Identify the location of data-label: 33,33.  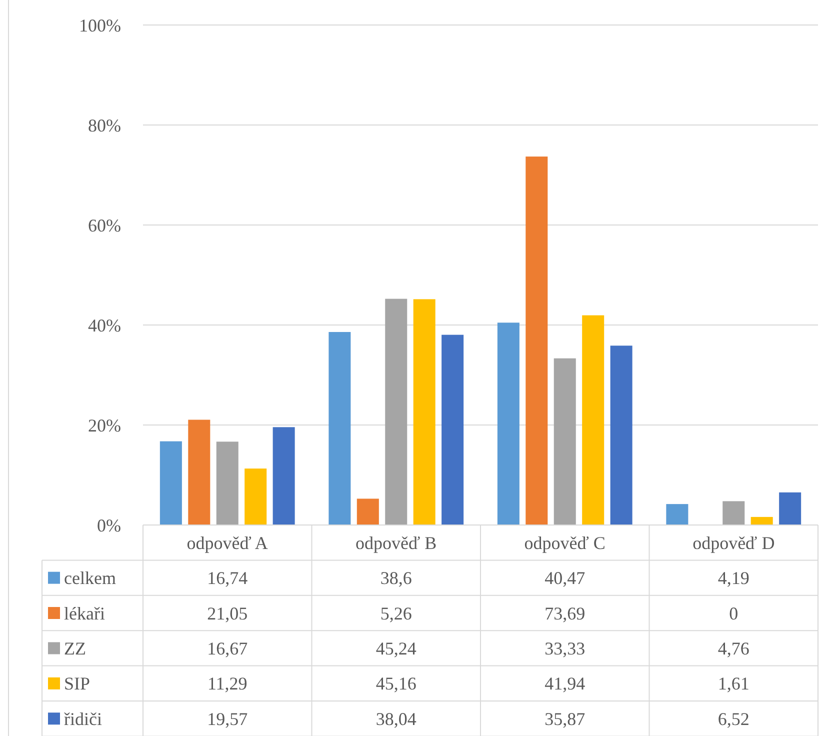
(565, 648).